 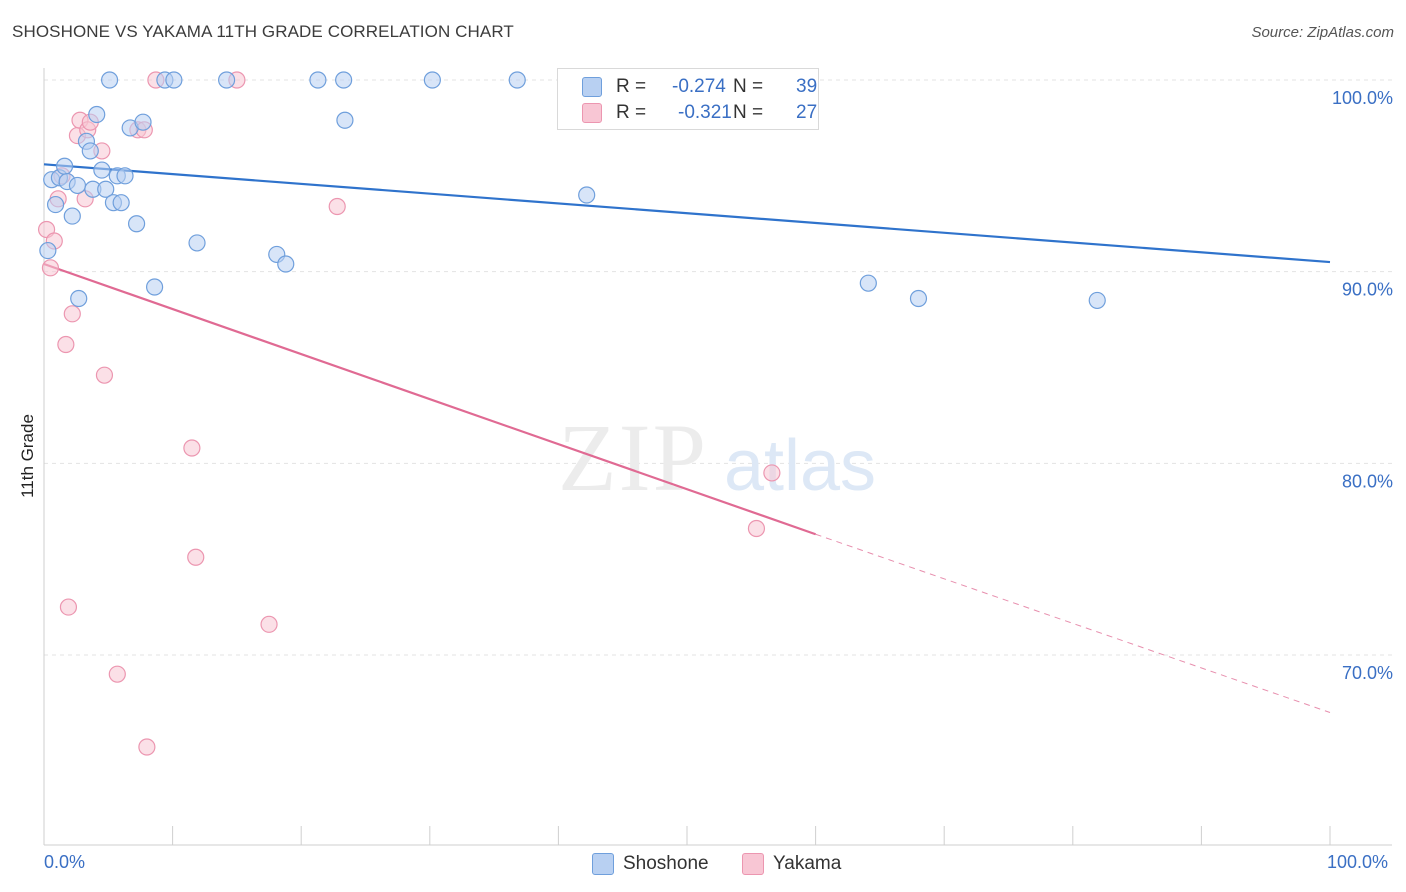 What do you see at coordinates (603, 864) in the screenshot?
I see `shoshone-legend-swatch` at bounding box center [603, 864].